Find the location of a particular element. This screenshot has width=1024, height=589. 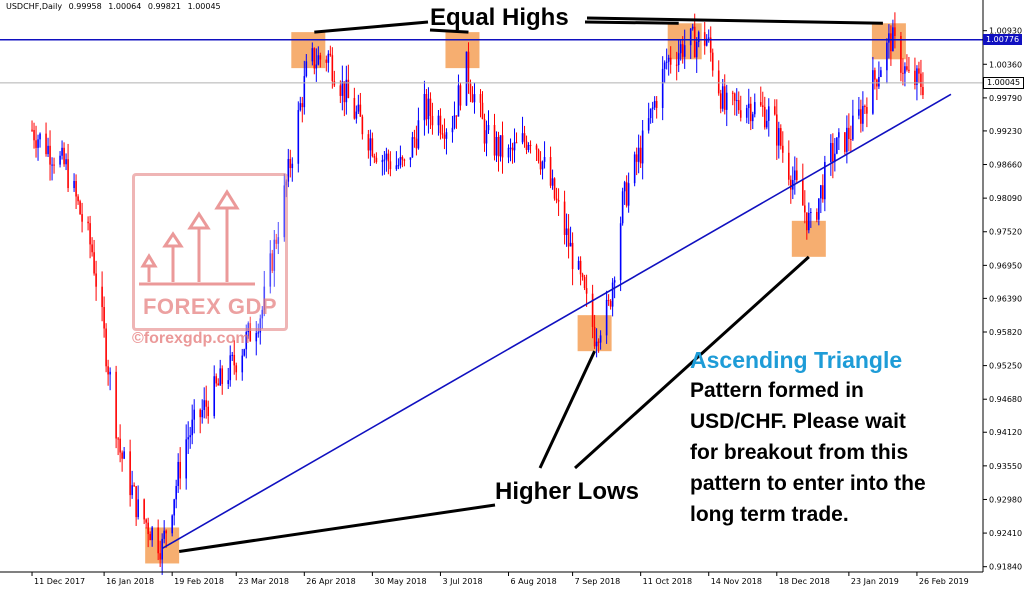

x-tick-label: 11 Dec 2017 is located at coordinates (59, 581).